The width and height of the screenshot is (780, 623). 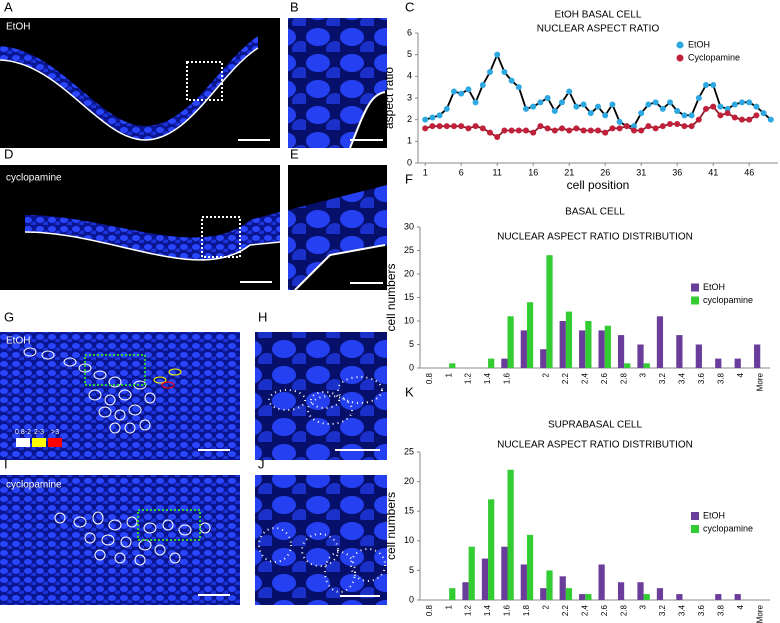 I want to click on chart-title: EtOH BASAL CELL, so click(x=598, y=15).